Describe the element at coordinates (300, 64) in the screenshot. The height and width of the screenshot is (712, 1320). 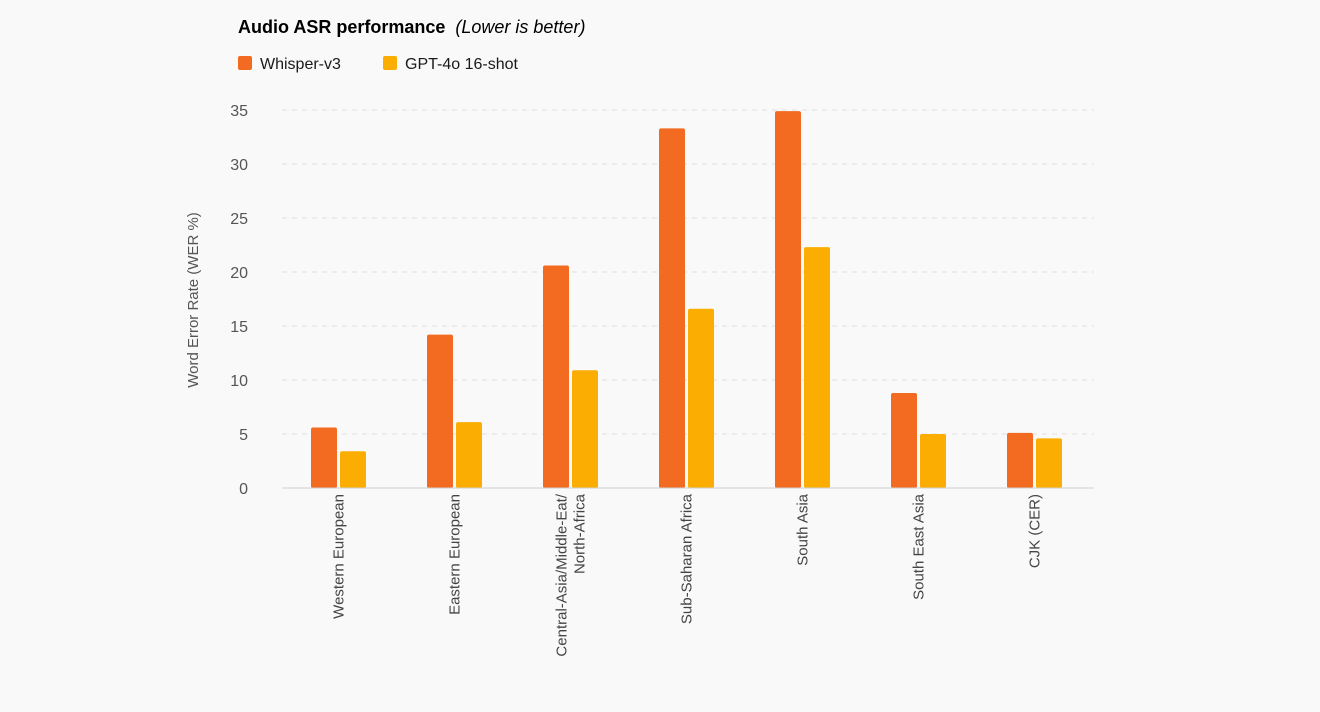
I see `legend-label-1: Whisper-v3` at that location.